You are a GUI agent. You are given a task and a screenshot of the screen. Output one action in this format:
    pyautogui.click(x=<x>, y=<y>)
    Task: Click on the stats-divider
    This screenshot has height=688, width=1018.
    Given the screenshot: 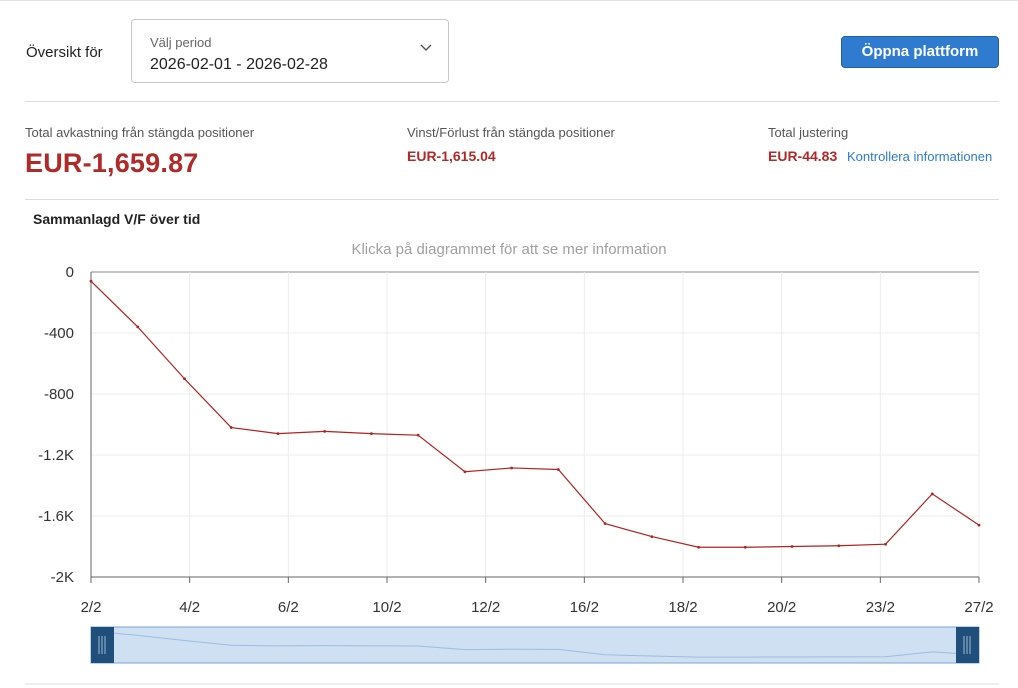 What is the action you would take?
    pyautogui.click(x=512, y=199)
    